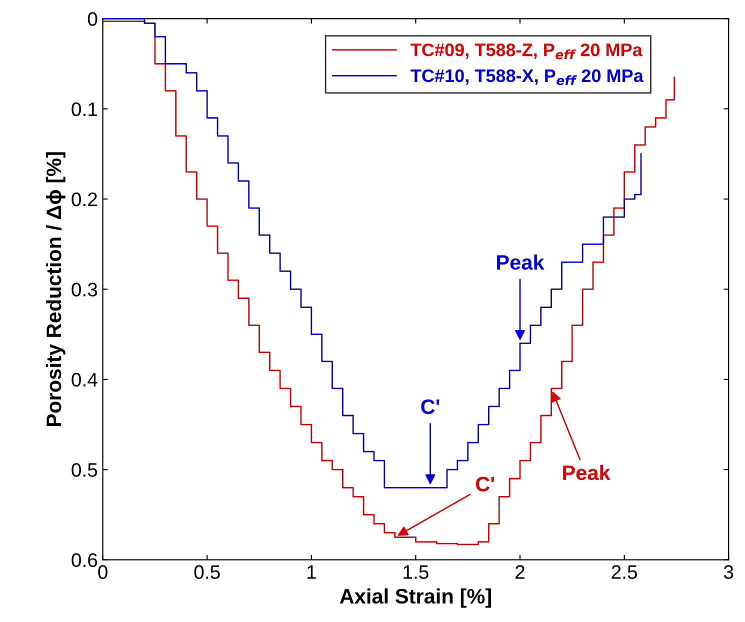 The width and height of the screenshot is (745, 622). Describe the element at coordinates (85, 289) in the screenshot. I see `y-tick-label: 0.3` at that location.